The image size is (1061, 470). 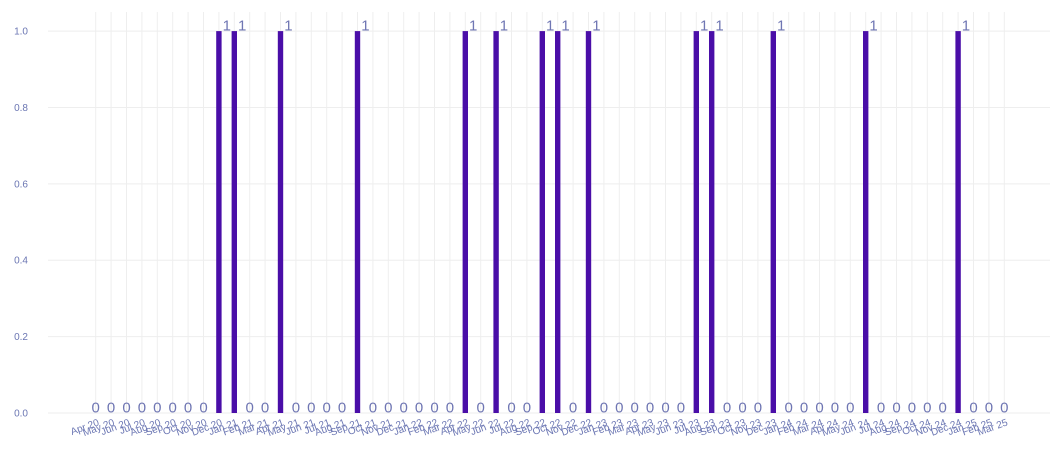 I want to click on y-tick-label: 0.0, so click(x=21, y=414).